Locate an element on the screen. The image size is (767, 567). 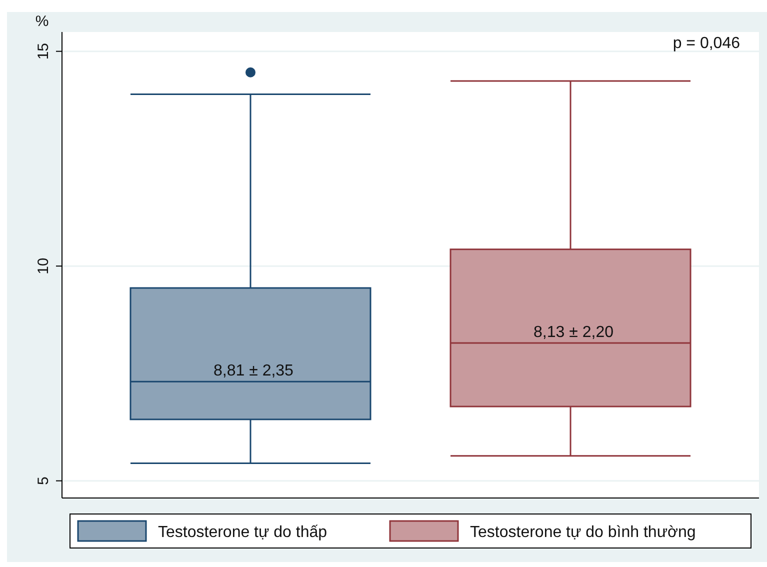
legend-label: Testosterone tự do bình thường is located at coordinates (583, 532).